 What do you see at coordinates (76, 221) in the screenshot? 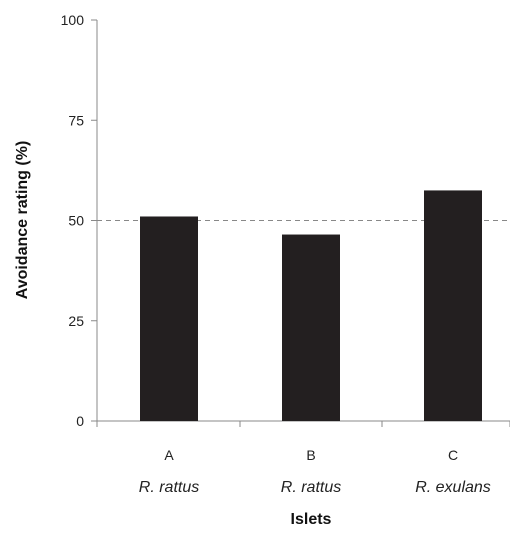
I see `y-tick-label: 50` at bounding box center [76, 221].